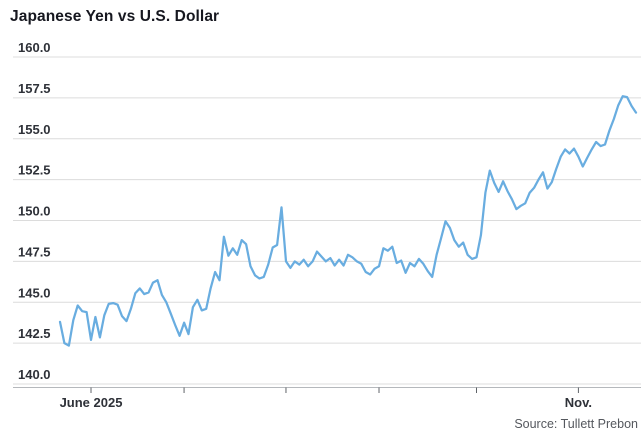 This screenshot has width=641, height=448. What do you see at coordinates (34, 170) in the screenshot?
I see `y-axis-label: 152.5` at bounding box center [34, 170].